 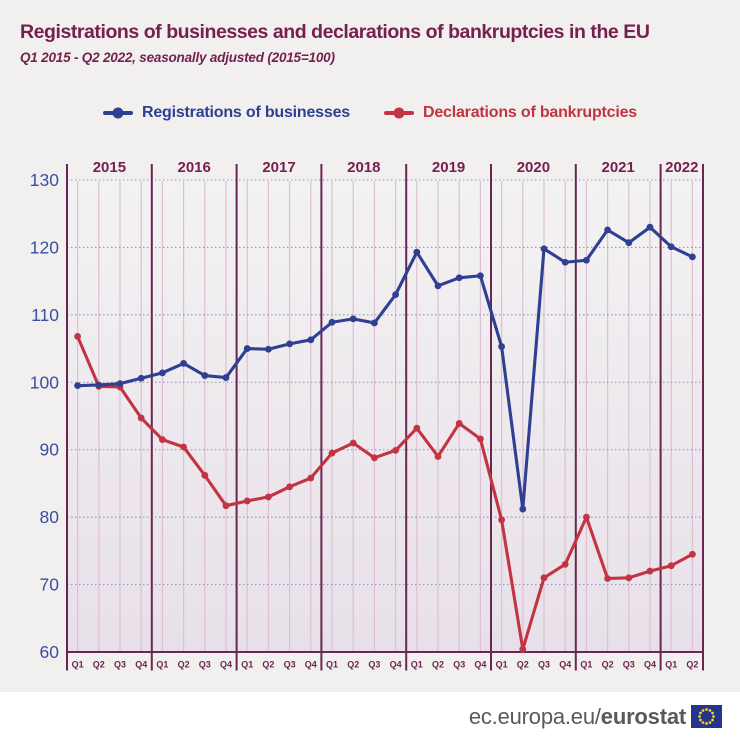 I want to click on svg-text: 2021, so click(x=618, y=167).